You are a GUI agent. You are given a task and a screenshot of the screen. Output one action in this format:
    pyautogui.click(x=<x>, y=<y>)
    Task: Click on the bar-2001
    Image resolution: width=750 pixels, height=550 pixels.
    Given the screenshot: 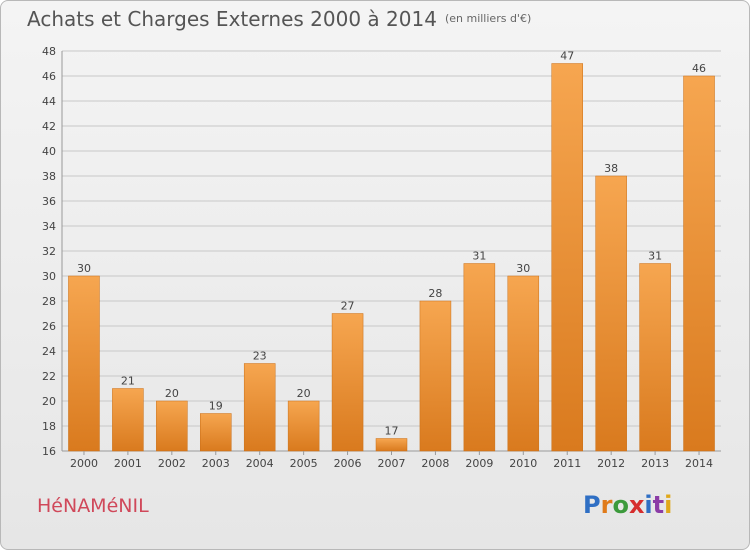 What is the action you would take?
    pyautogui.click(x=128, y=420)
    